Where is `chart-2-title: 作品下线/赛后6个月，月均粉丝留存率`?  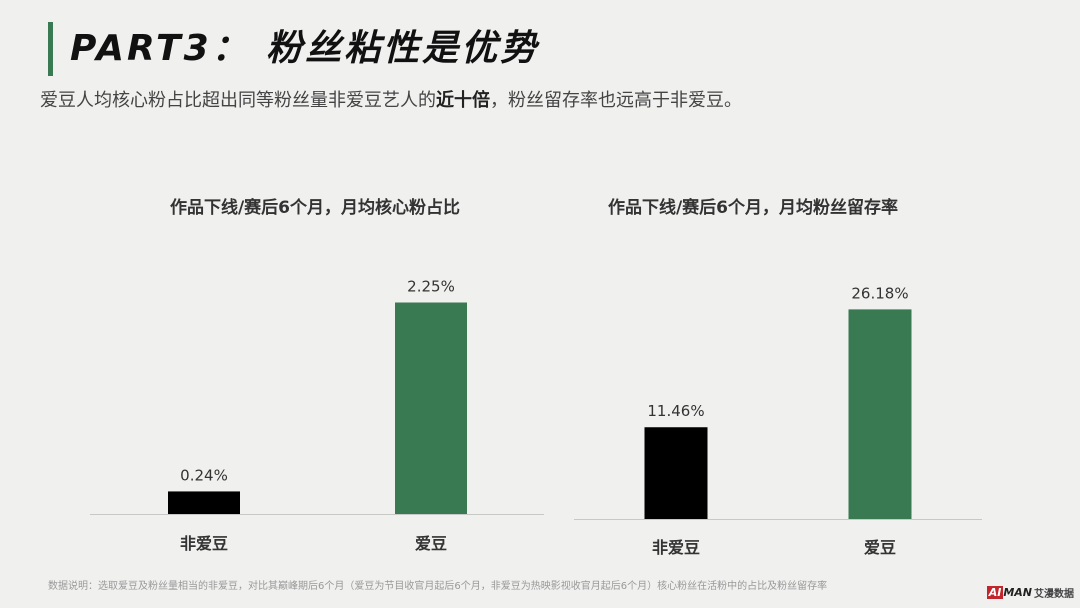
chart-2-title: 作品下线/赛后6个月，月均粉丝留存率 is located at coordinates (753, 208).